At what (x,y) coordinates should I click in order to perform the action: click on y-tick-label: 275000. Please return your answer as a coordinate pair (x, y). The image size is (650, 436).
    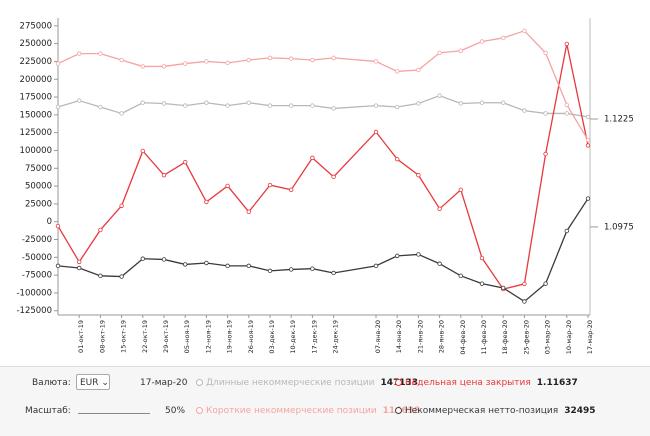
    Looking at the image, I should click on (36, 26).